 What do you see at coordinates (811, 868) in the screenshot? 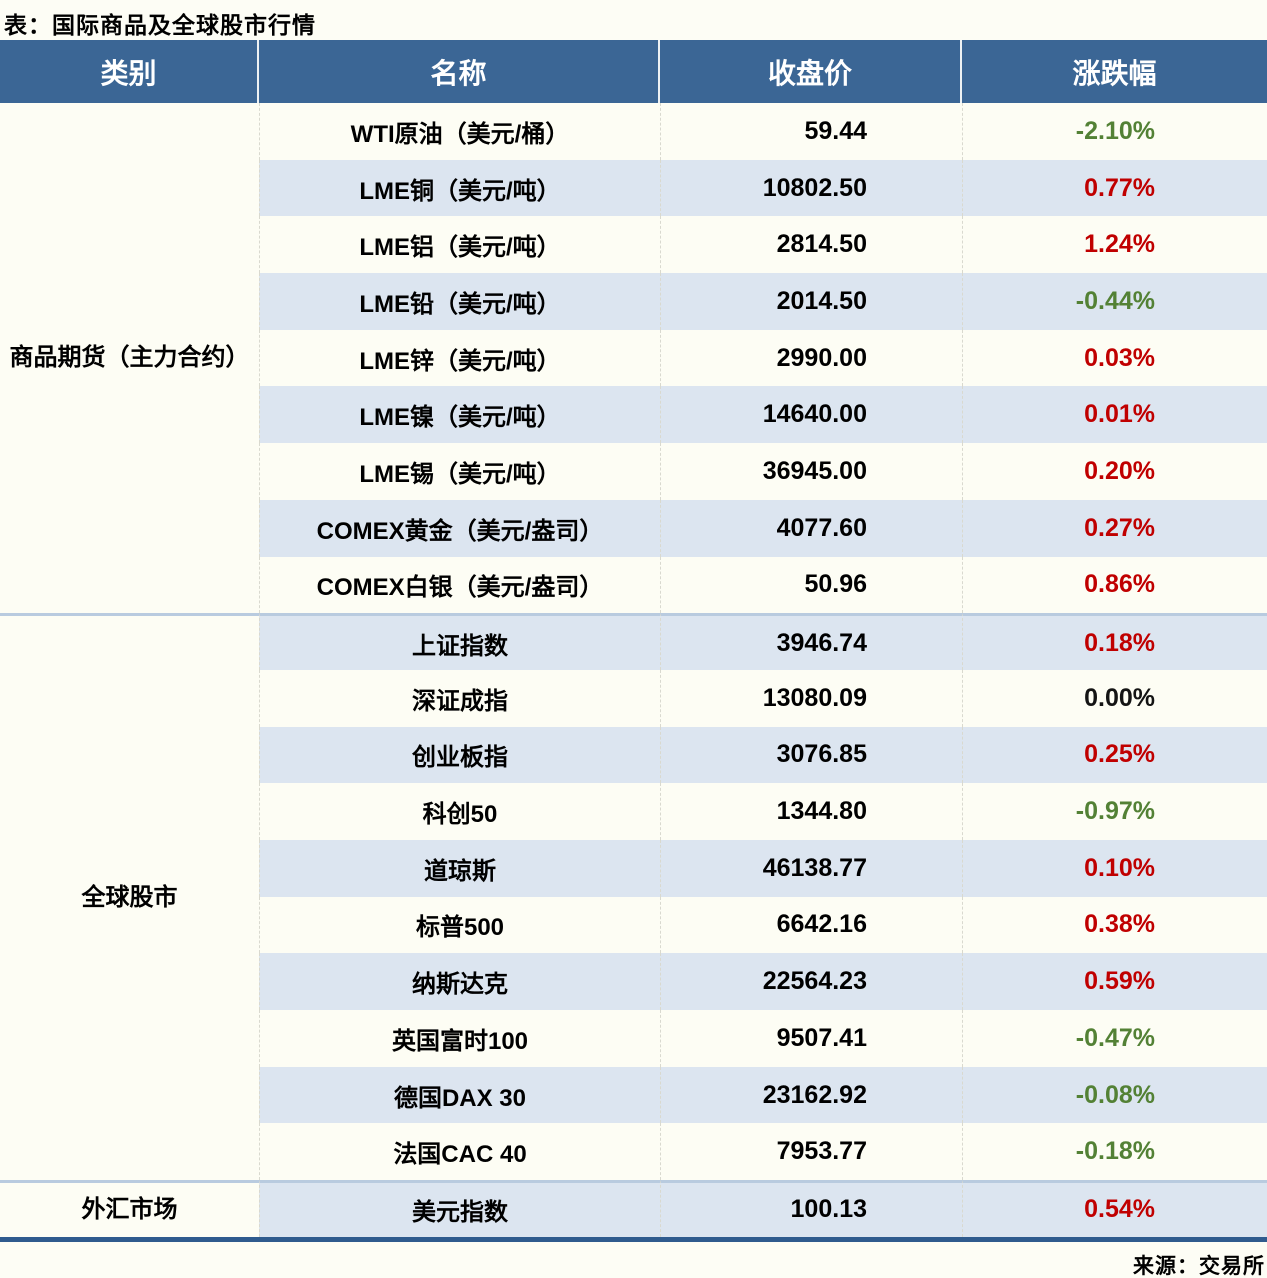
I see `close-cell: 46138.77` at bounding box center [811, 868].